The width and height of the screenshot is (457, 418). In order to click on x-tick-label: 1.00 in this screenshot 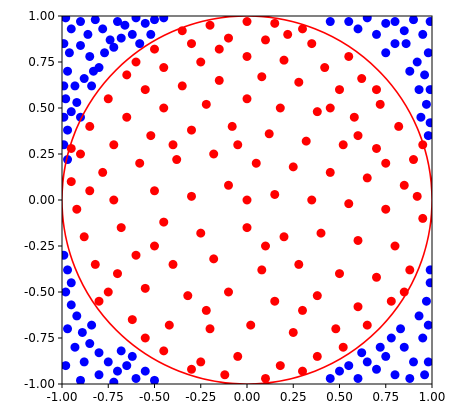, I will do `click(432, 397)`.